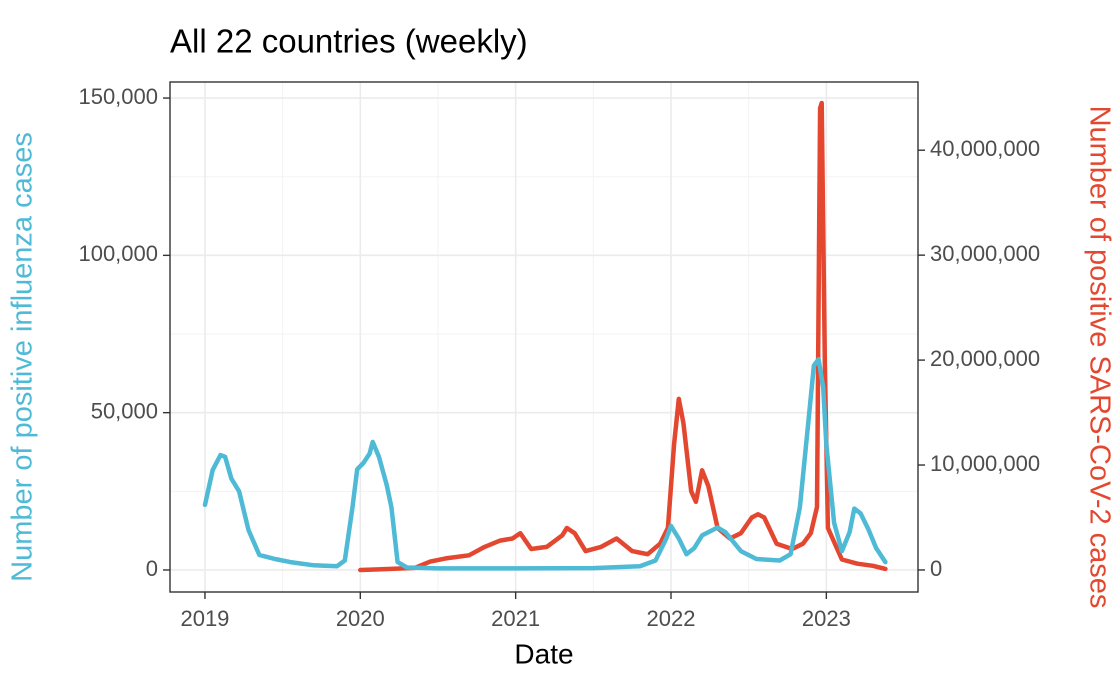 This screenshot has height=673, width=1116. Describe the element at coordinates (985, 148) in the screenshot. I see `y2-tick-label: 40,000,000` at that location.